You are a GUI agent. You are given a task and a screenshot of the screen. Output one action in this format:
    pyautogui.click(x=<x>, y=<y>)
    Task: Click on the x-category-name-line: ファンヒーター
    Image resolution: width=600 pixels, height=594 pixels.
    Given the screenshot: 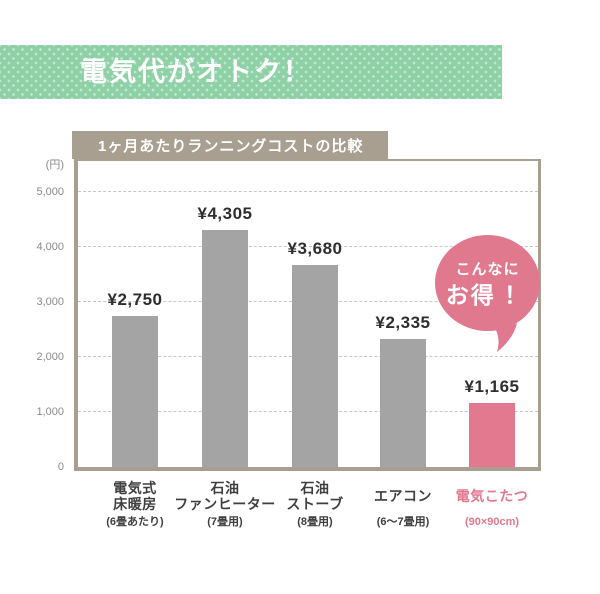 What is the action you would take?
    pyautogui.click(x=225, y=504)
    